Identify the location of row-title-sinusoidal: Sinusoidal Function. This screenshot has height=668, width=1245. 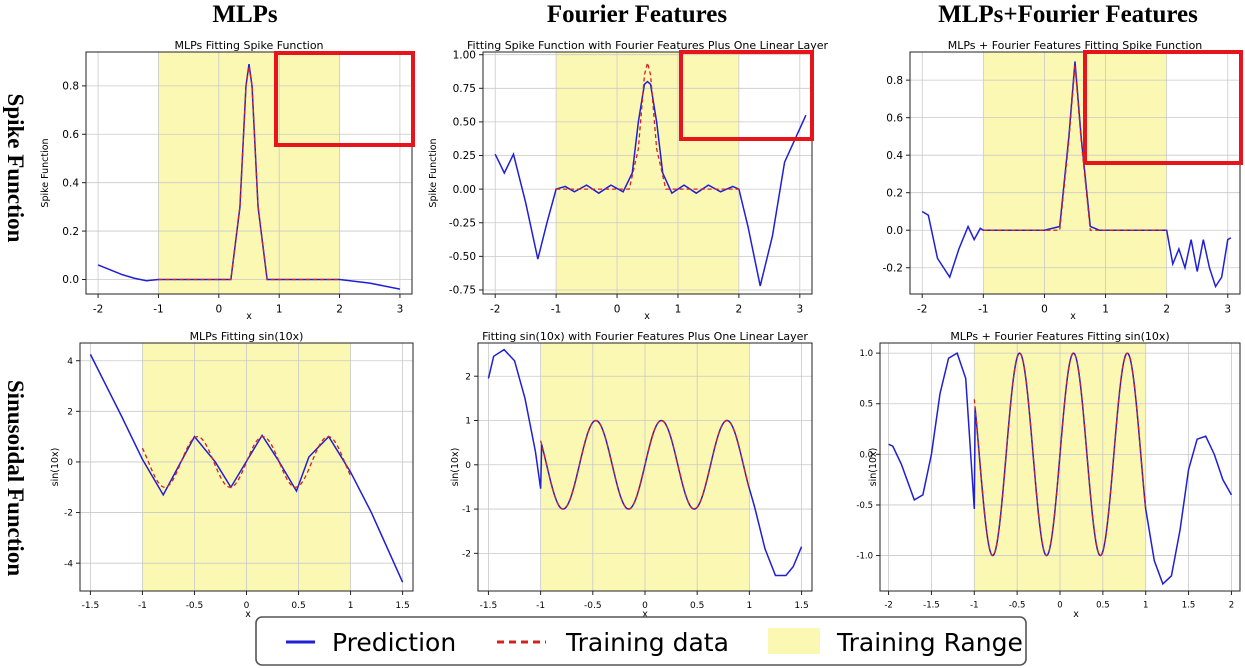
(15, 478).